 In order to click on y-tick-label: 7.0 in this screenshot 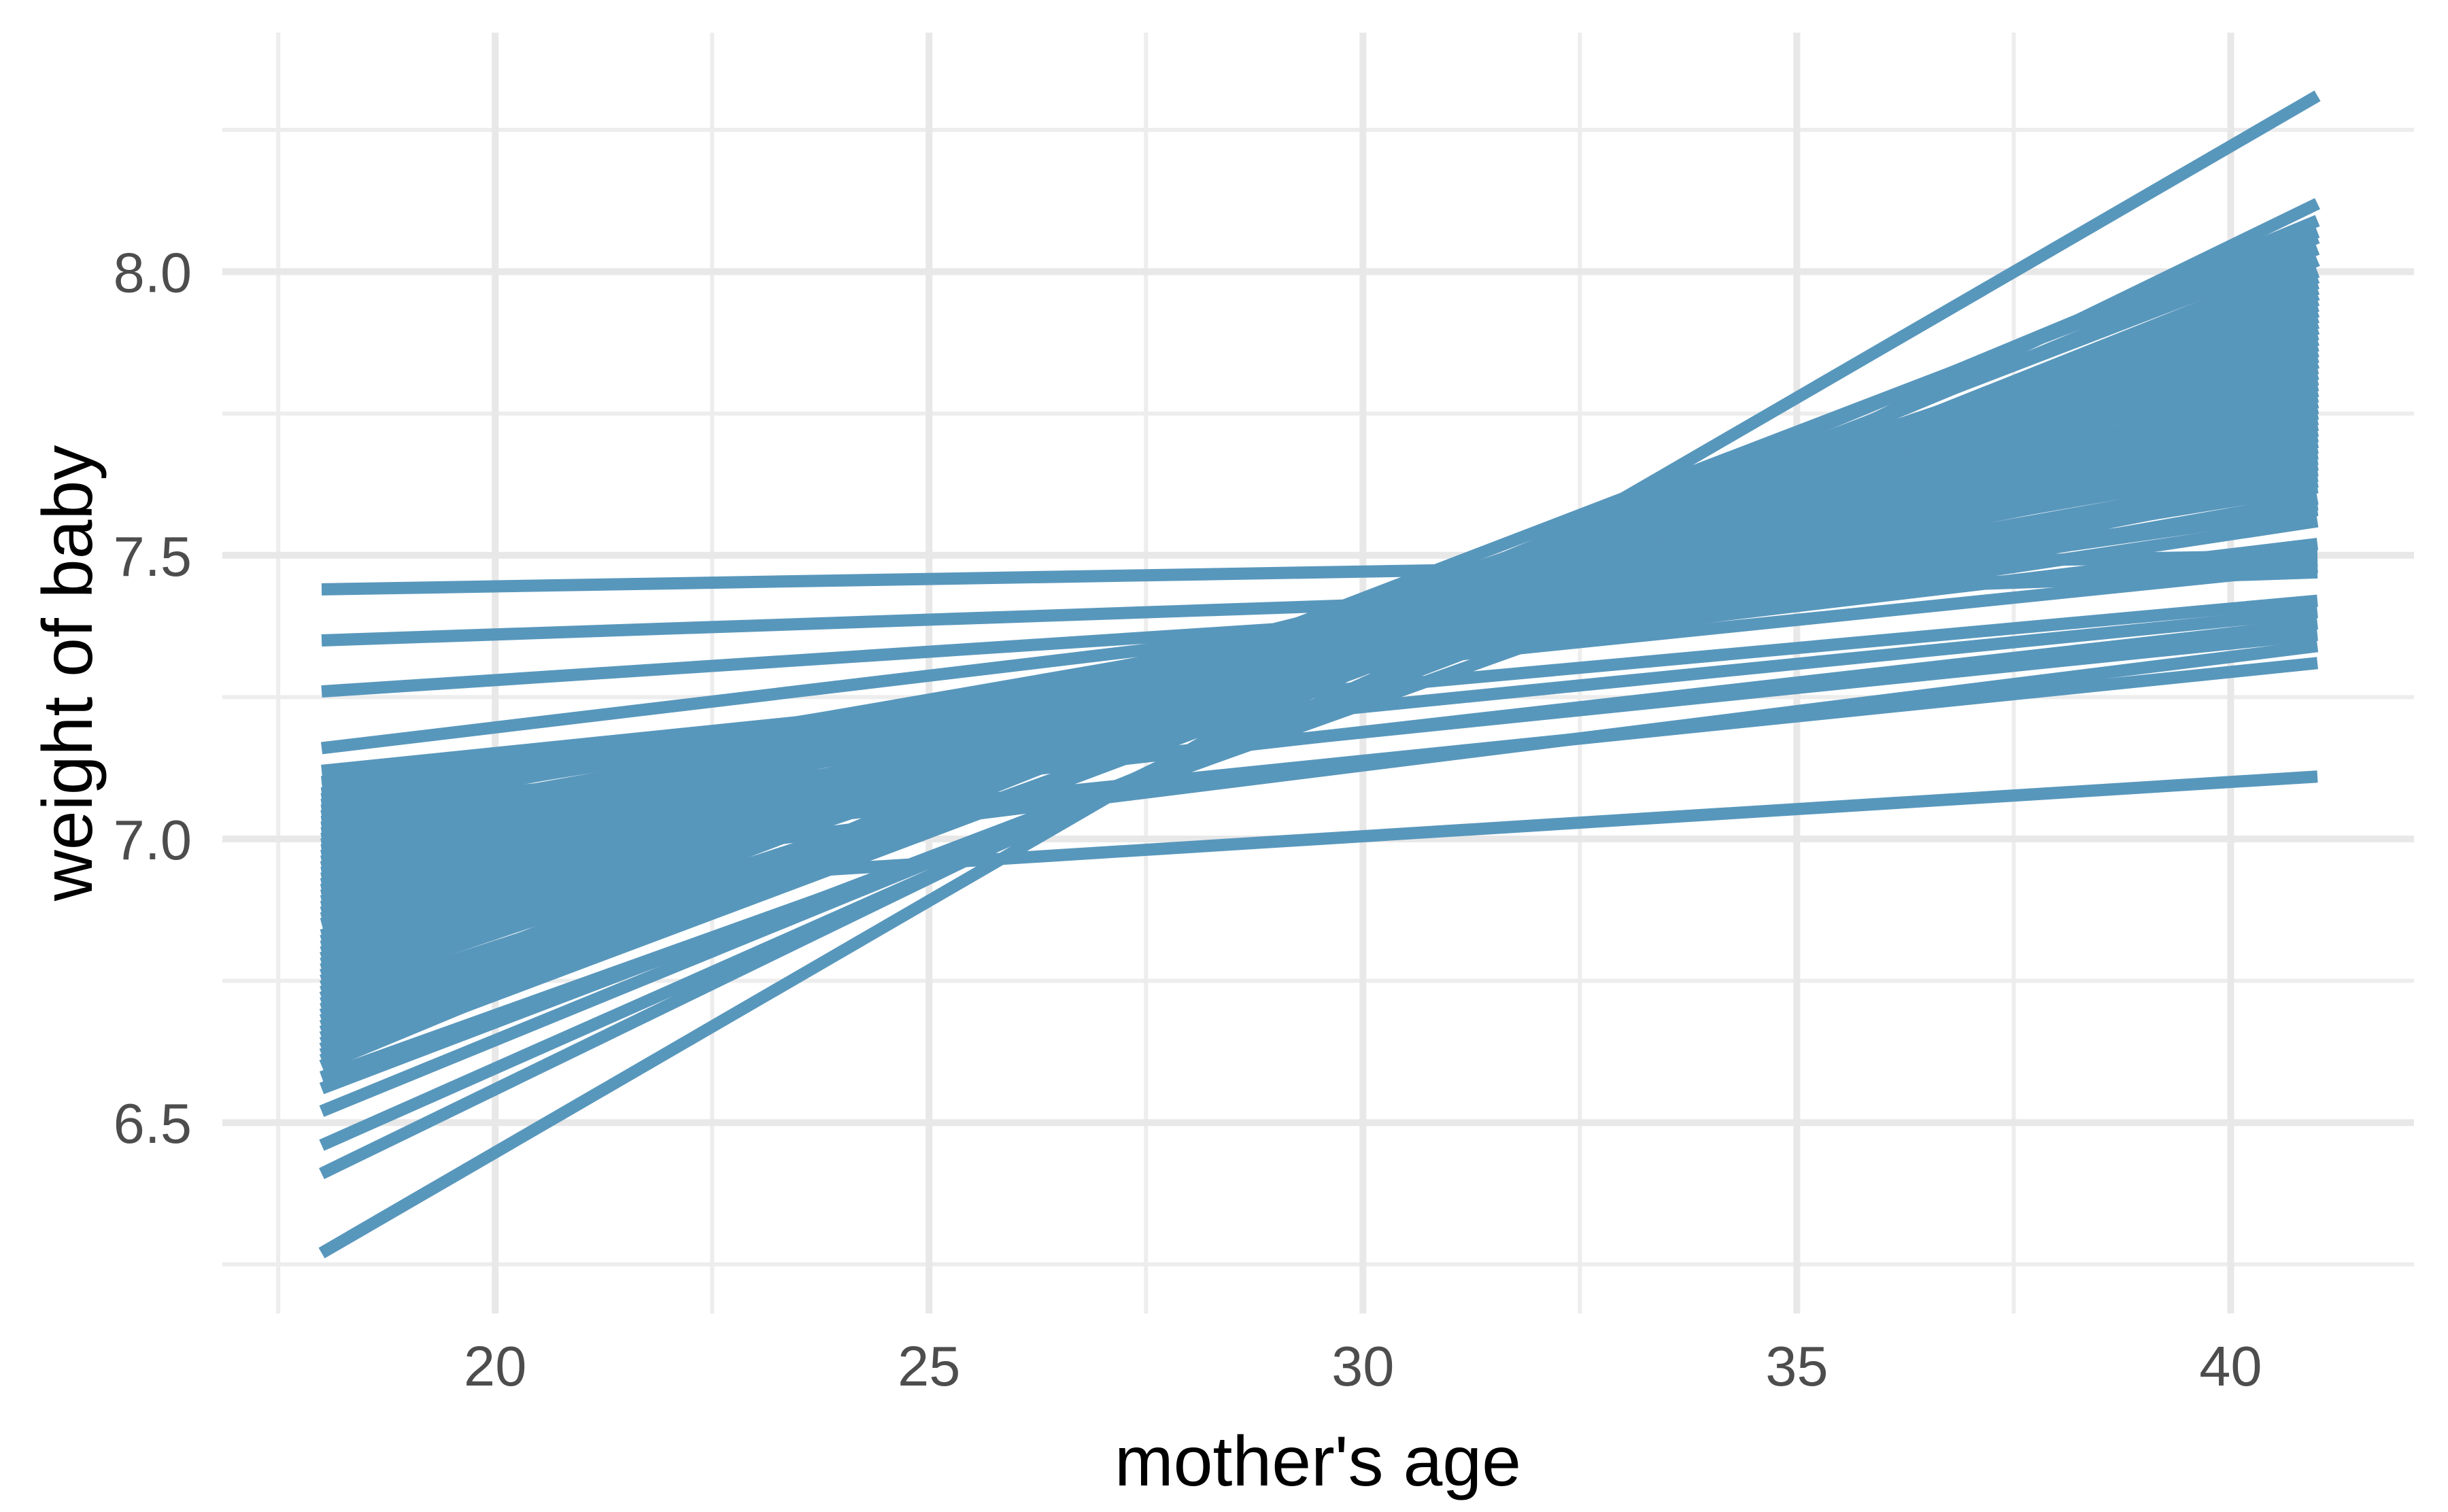, I will do `click(153, 840)`.